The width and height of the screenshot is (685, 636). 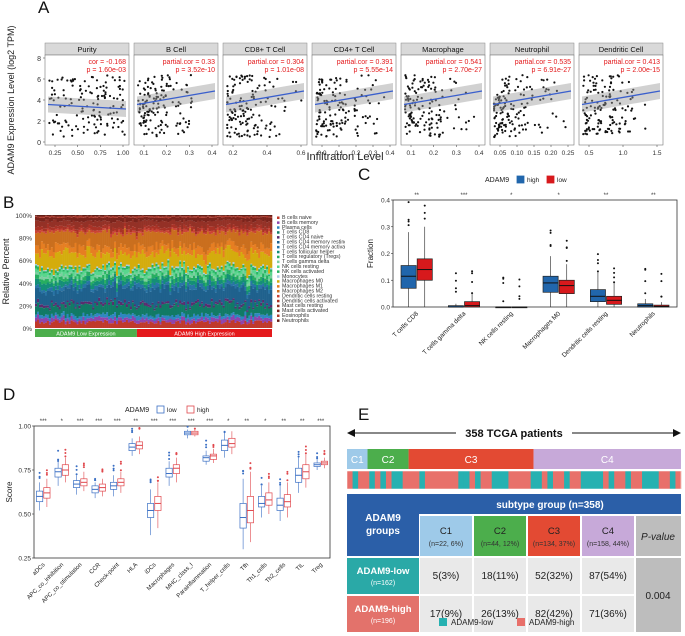 I want to click on fit-line, so click(x=532, y=98).